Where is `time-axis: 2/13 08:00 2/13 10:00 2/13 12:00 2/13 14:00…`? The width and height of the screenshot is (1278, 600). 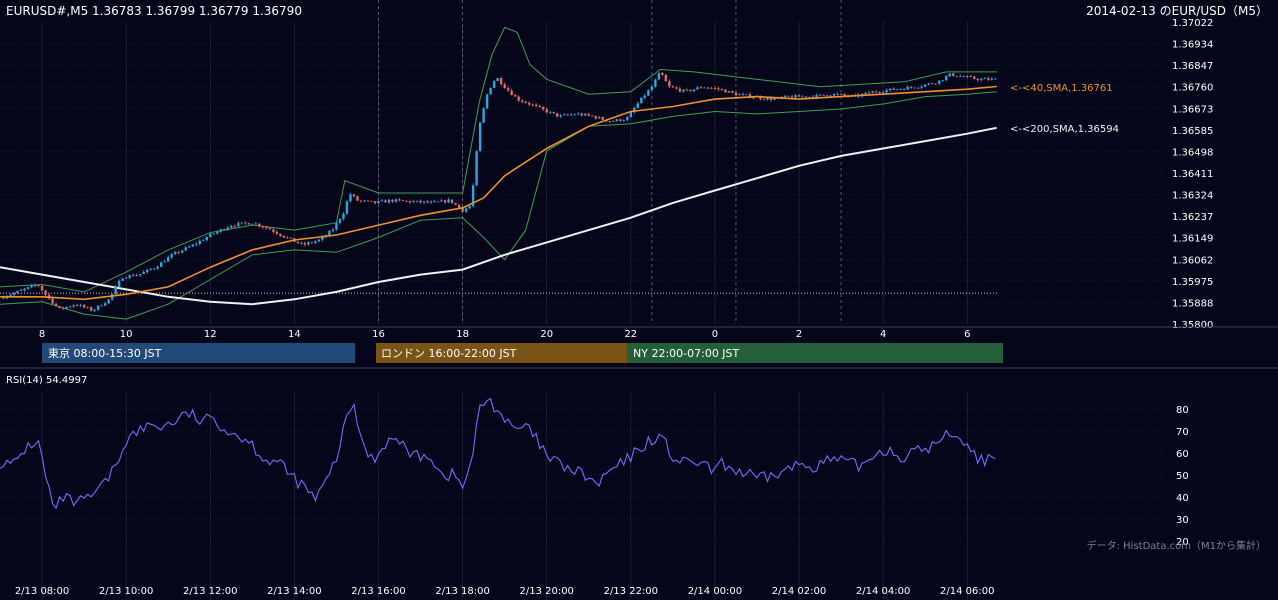
time-axis: 2/13 08:00 2/13 10:00 2/13 12:00 2/13 14:00… is located at coordinates (505, 591).